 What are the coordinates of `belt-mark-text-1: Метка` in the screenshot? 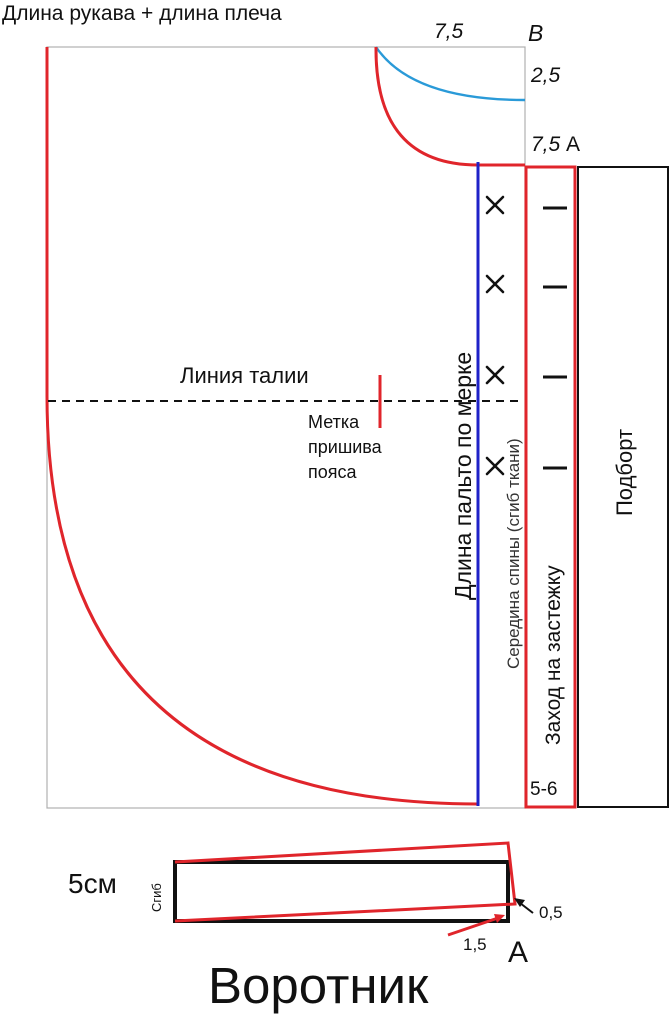 It's located at (334, 422).